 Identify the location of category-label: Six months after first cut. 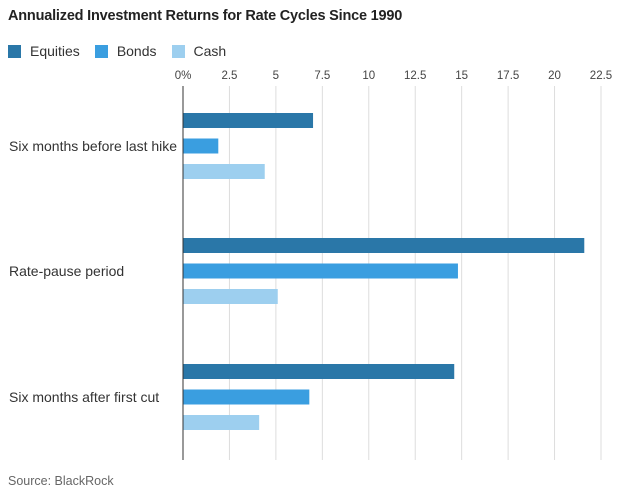
(84, 397).